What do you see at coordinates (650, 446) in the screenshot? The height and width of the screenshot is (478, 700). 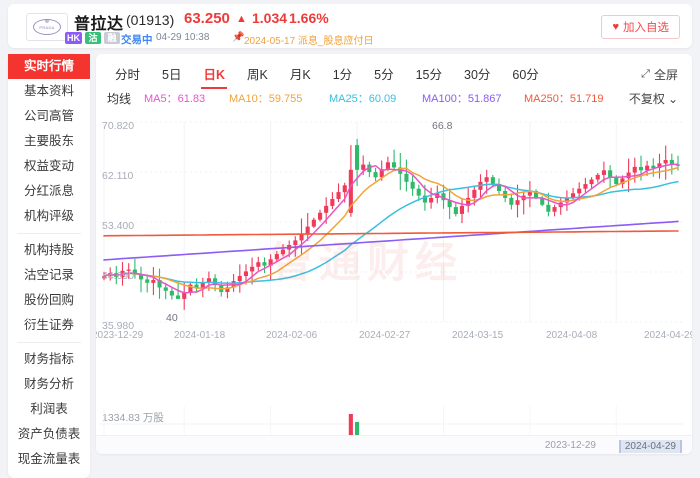 I see `range-end-date: 2024-04-29` at bounding box center [650, 446].